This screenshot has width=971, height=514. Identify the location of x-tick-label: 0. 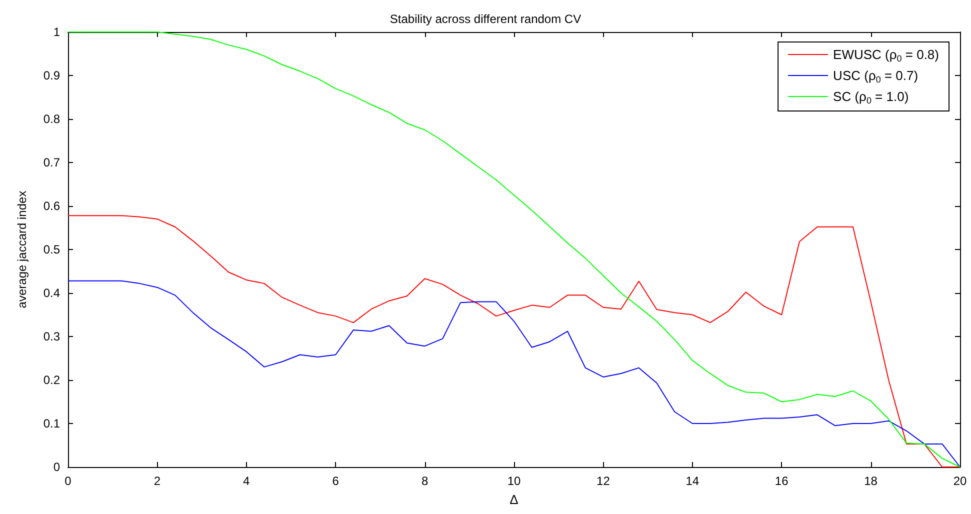
(68, 481).